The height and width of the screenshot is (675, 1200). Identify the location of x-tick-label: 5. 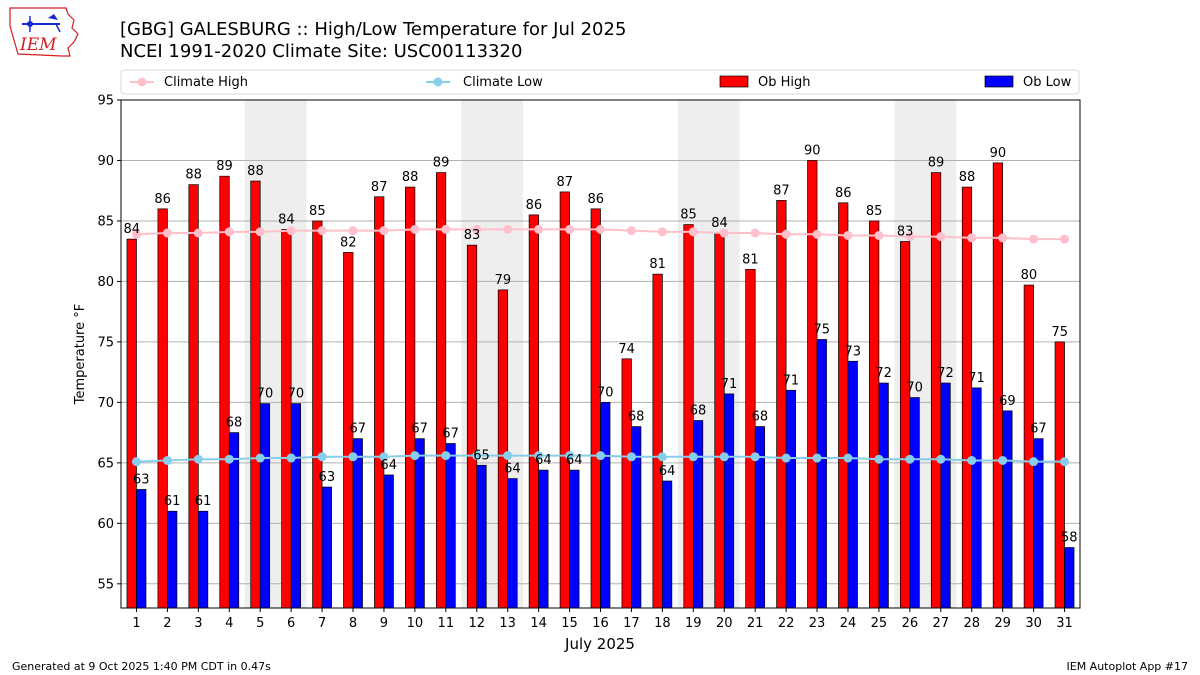
(260, 623).